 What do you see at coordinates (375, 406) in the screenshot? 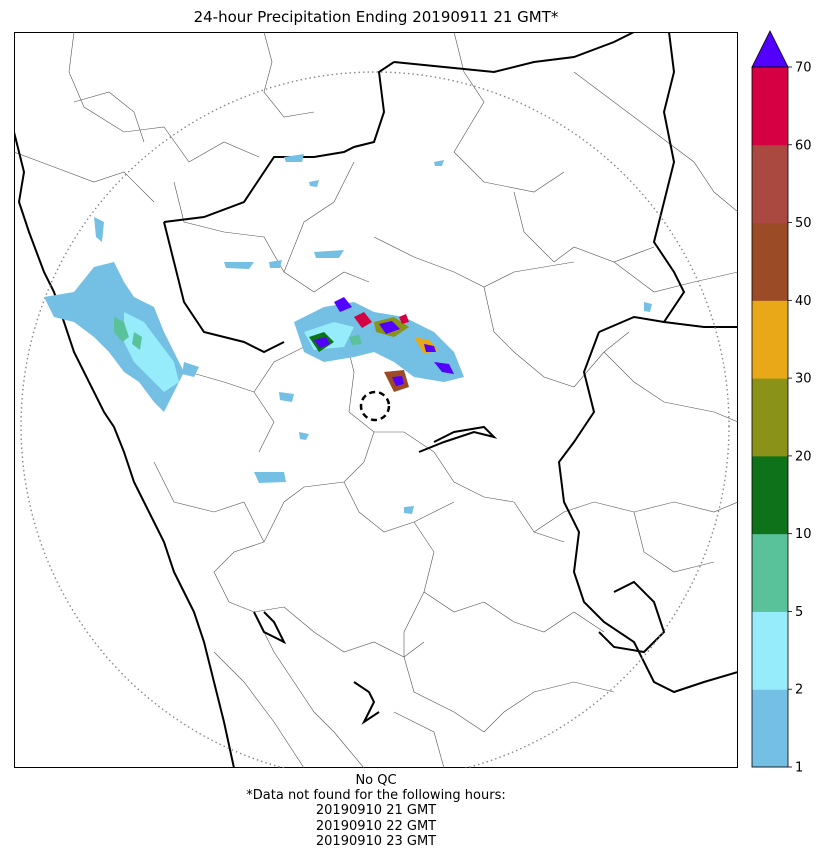
I see `radar-site-marker` at bounding box center [375, 406].